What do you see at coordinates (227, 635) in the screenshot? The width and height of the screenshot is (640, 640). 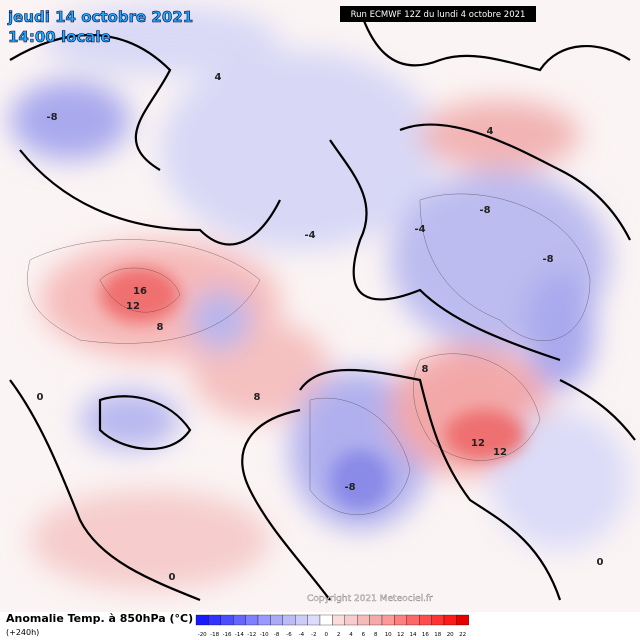 I see `scale-label: -16` at bounding box center [227, 635].